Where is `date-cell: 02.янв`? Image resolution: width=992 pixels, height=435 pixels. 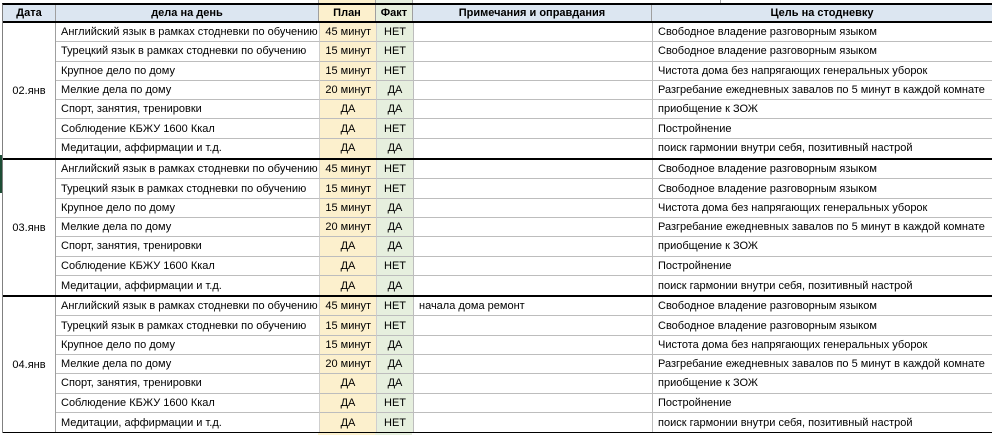 date-cell: 02.янв is located at coordinates (29, 91).